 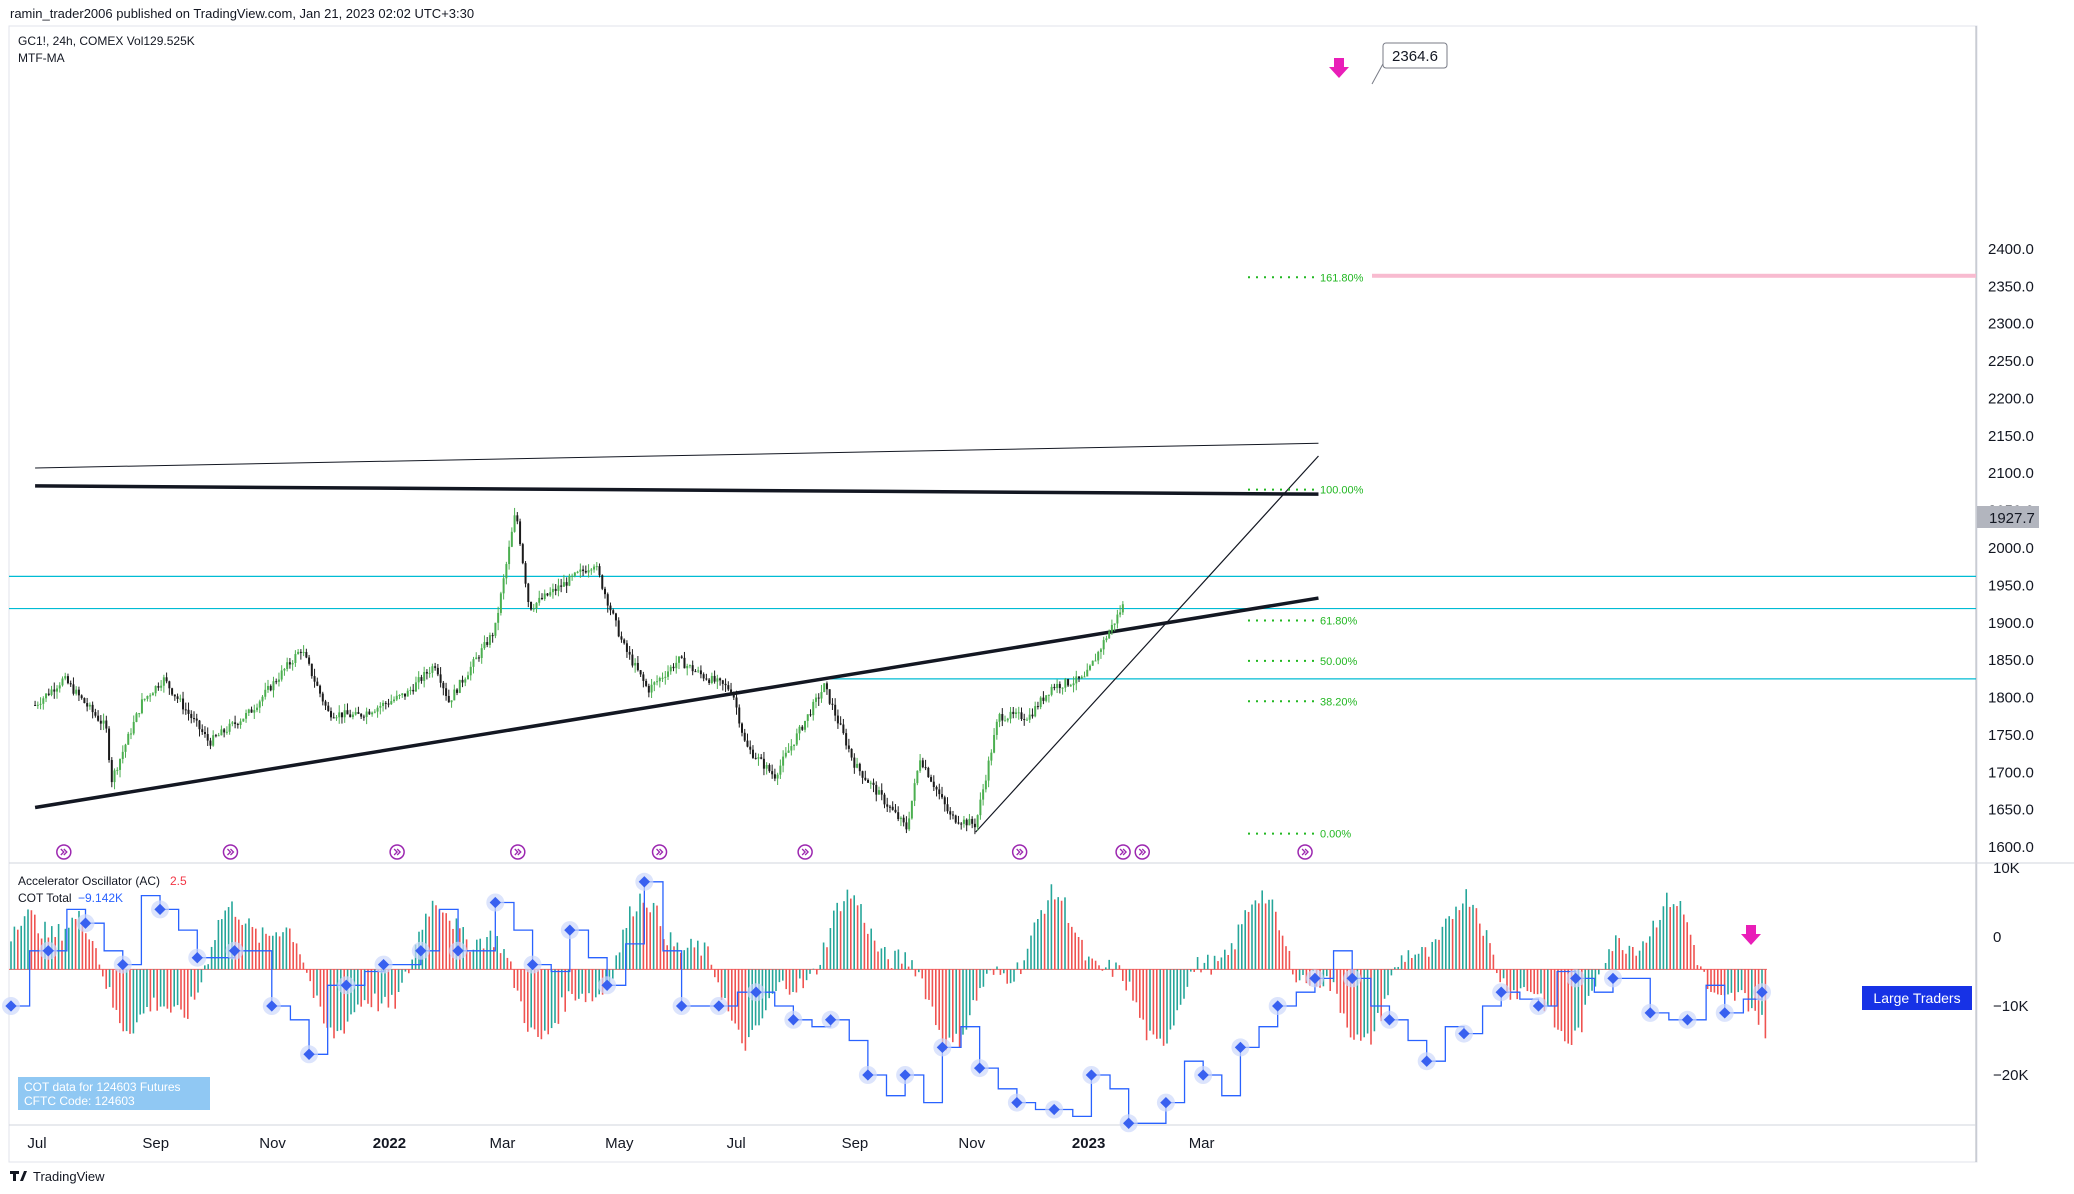 What do you see at coordinates (1415, 55) in the screenshot?
I see `target-callout-box` at bounding box center [1415, 55].